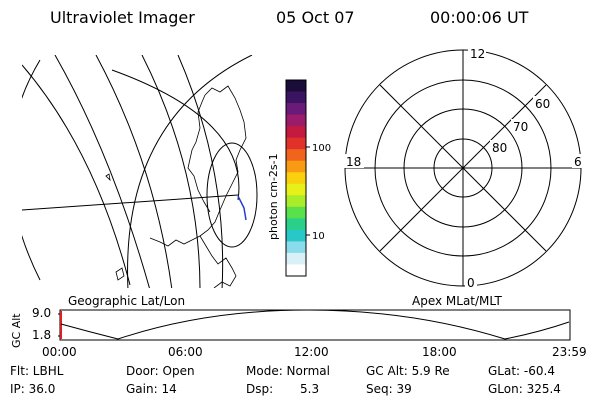 This screenshot has height=400, width=600. I want to click on mlat-label-60: 60, so click(542, 104).